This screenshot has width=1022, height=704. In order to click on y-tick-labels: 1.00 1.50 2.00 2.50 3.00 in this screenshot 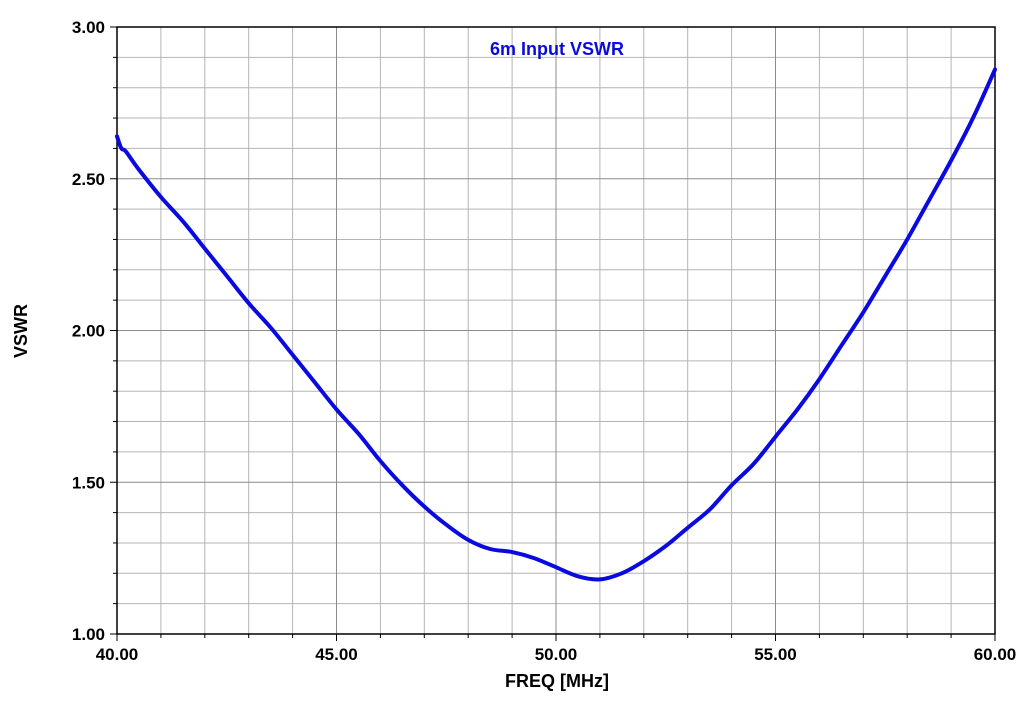, I will do `click(88, 331)`.